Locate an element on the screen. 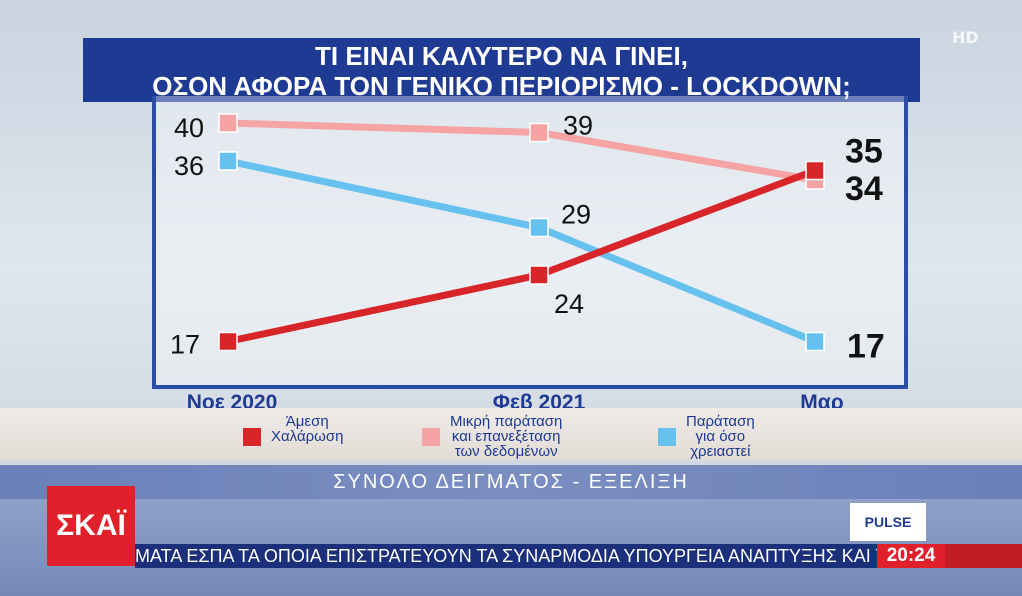 The height and width of the screenshot is (596, 1022). data-label-2-1: 29 is located at coordinates (576, 215).